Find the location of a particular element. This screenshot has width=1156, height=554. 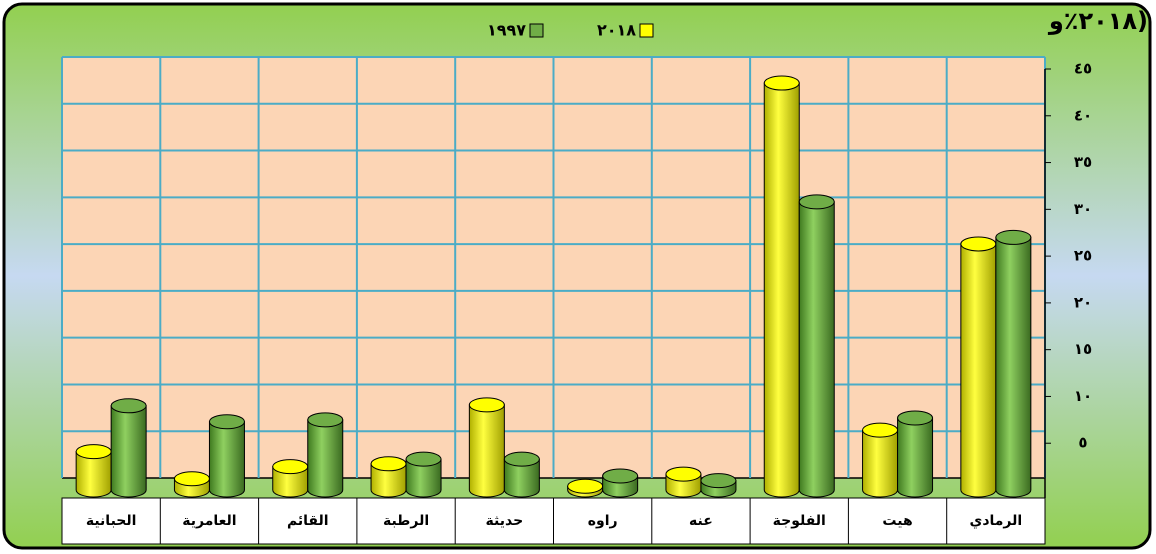

chart-title: (٢٠١٨٪و is located at coordinates (1098, 21).